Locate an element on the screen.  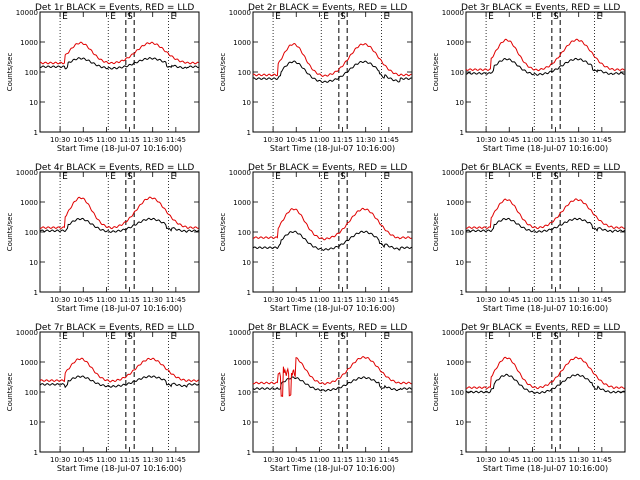
panel-title: Det 4r BLACK = Events, RED = LLD is located at coordinates (114, 168).